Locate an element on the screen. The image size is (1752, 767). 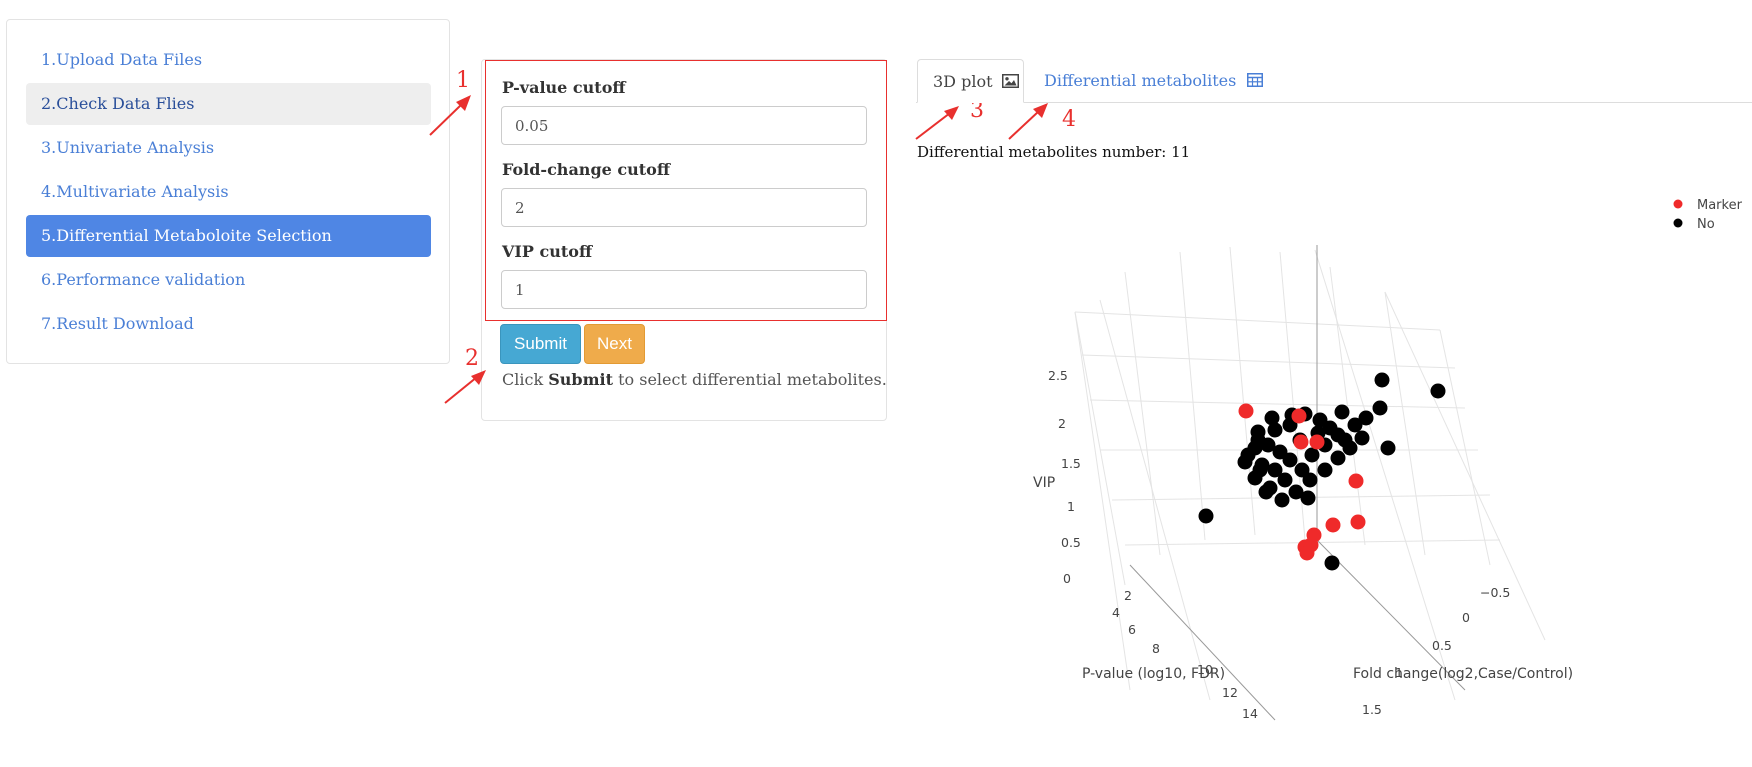
y-axis-label: P-value (log10, FDR) is located at coordinates (1153, 674).